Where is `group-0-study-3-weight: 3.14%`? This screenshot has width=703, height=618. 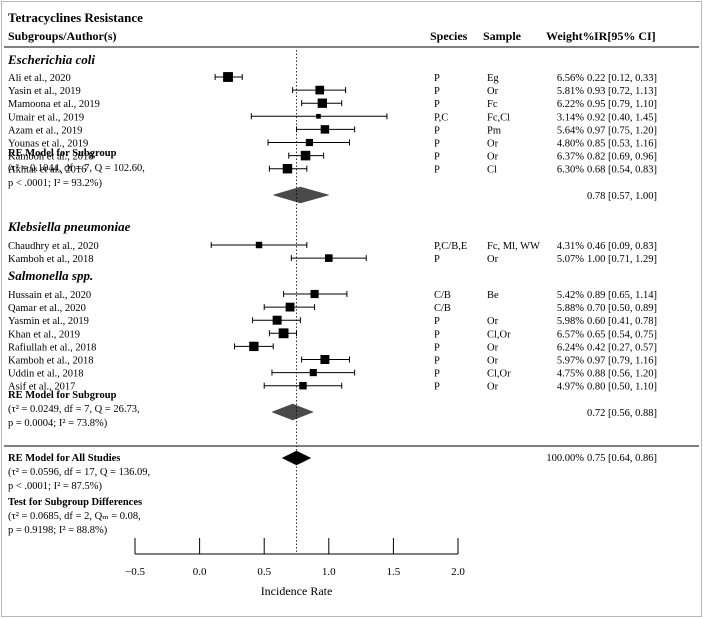
group-0-study-3-weight: 3.14% is located at coordinates (570, 117).